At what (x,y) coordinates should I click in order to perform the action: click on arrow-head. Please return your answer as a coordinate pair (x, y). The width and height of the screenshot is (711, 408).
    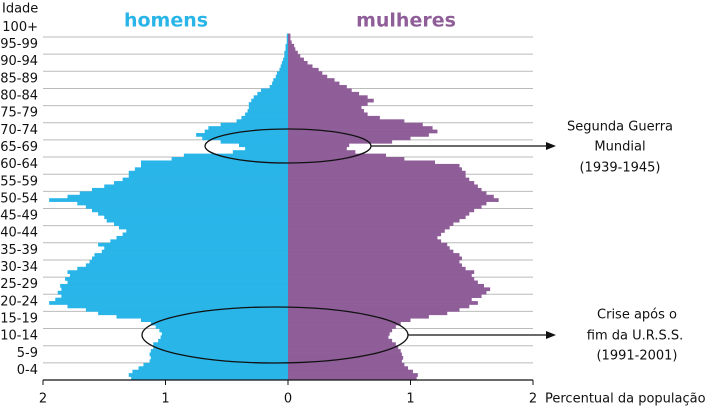
    Looking at the image, I should click on (551, 146).